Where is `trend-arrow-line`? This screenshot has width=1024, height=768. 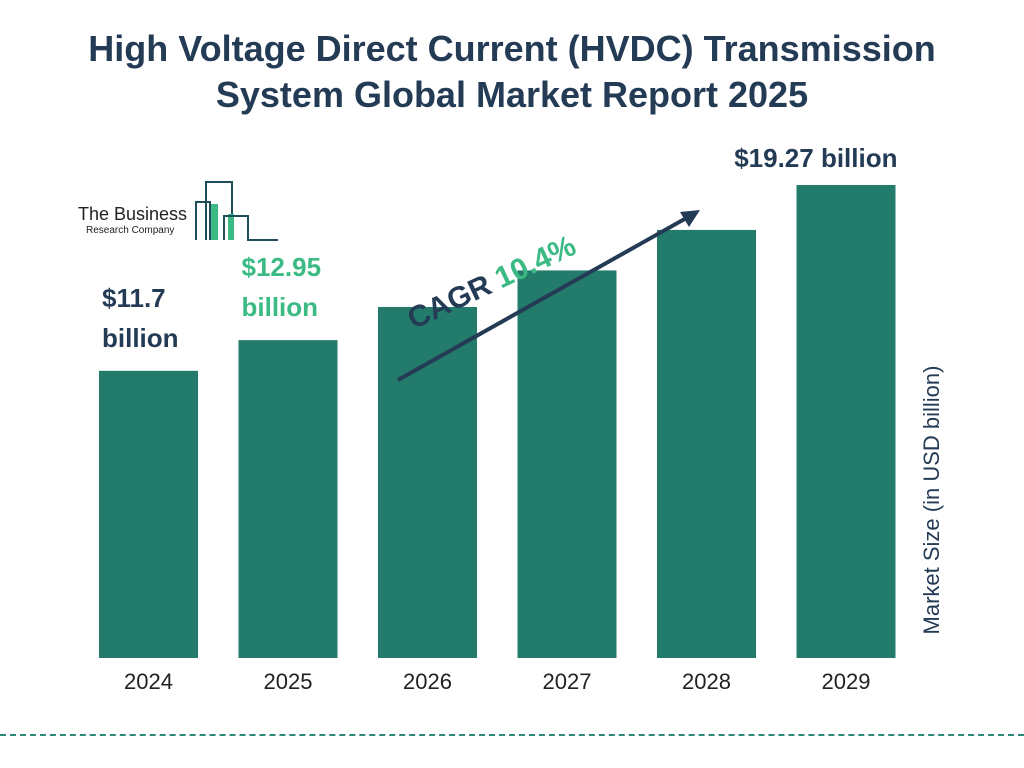 trend-arrow-line is located at coordinates (544, 298).